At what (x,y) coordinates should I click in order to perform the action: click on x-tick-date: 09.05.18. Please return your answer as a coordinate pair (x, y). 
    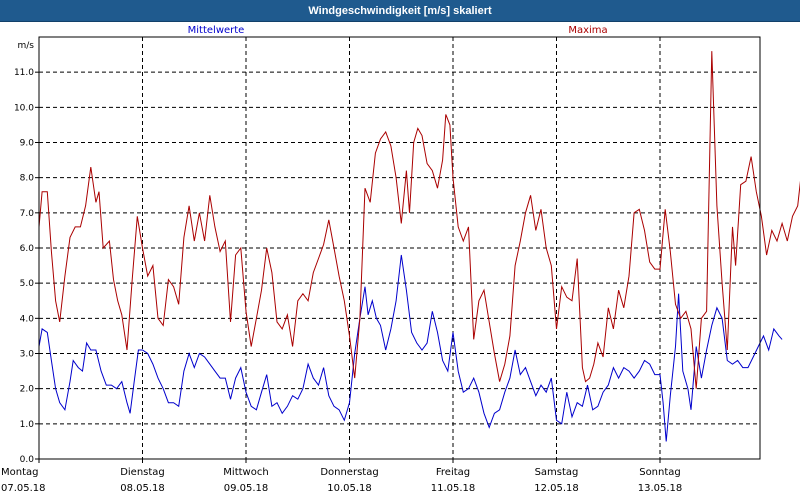
    Looking at the image, I should click on (246, 488).